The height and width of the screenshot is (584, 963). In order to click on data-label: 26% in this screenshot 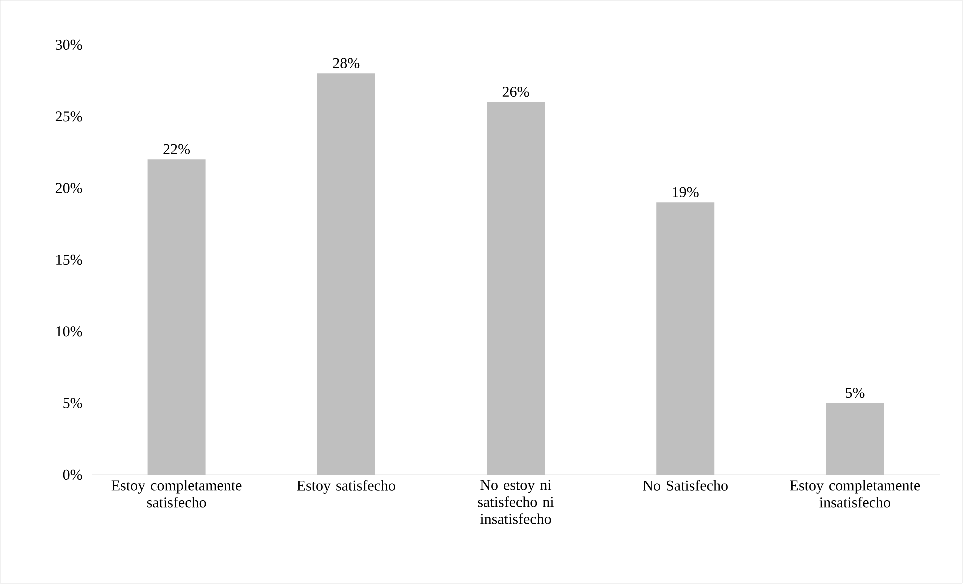, I will do `click(516, 92)`.